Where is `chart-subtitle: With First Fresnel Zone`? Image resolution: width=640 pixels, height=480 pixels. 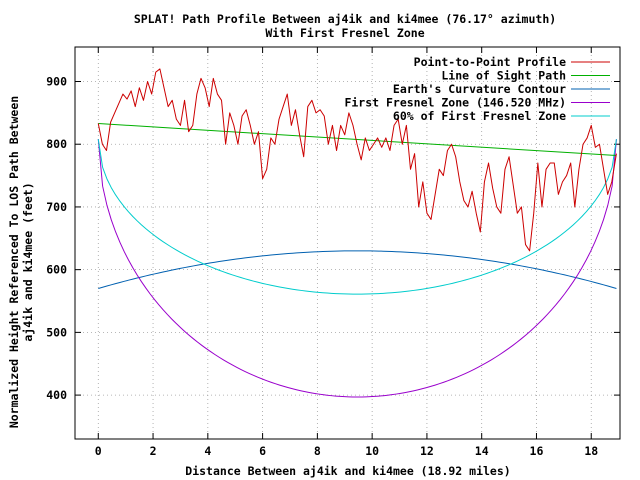 chart-subtitle: With First Fresnel Zone is located at coordinates (344, 33).